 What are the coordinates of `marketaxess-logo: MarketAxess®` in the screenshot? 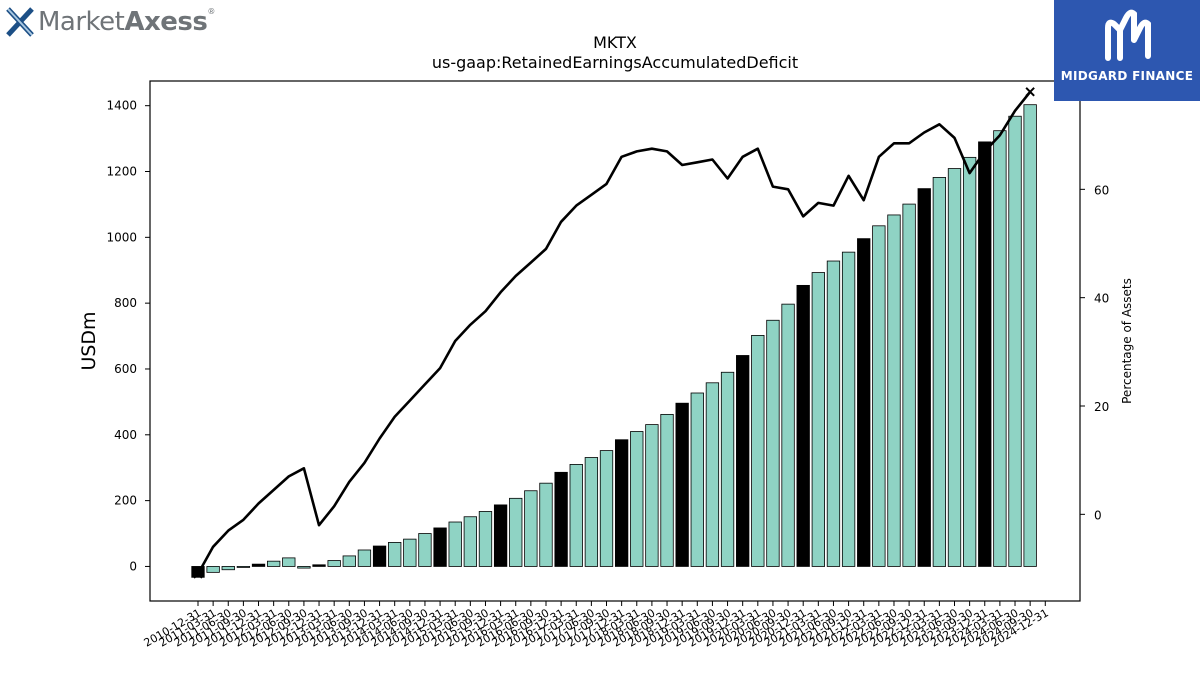 It's located at (110, 22).